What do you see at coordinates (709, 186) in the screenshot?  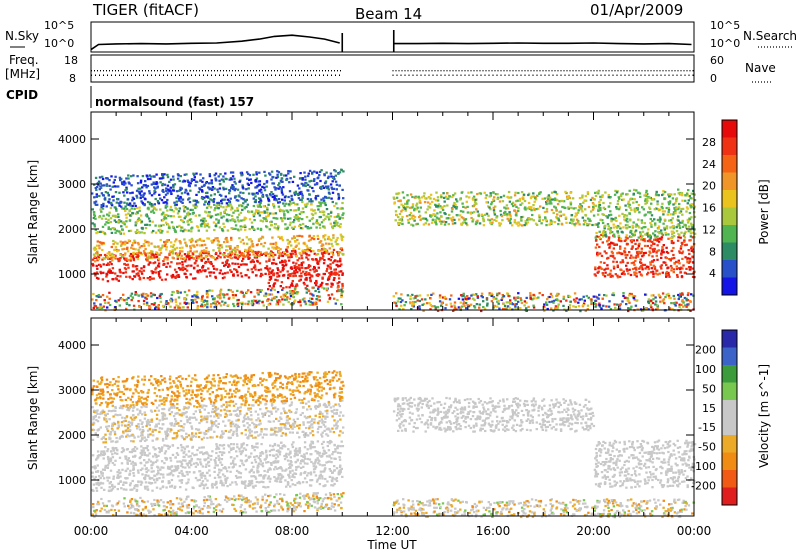 I see `colorbar-tick-label: 20` at bounding box center [709, 186].